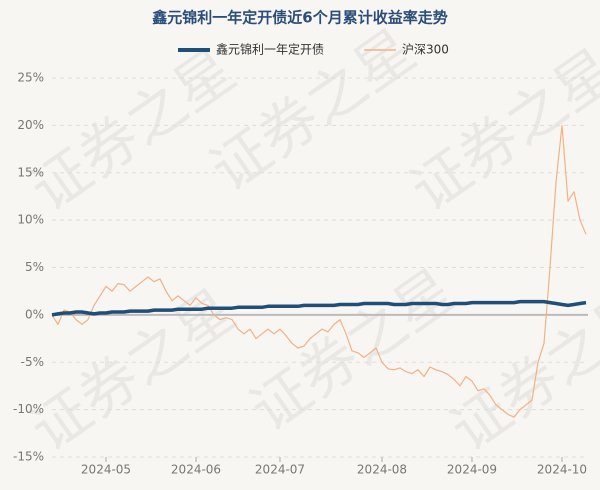 Image resolution: width=600 pixels, height=490 pixels. Describe the element at coordinates (280, 470) in the screenshot. I see `x-tick-label: 2024-07` at that location.